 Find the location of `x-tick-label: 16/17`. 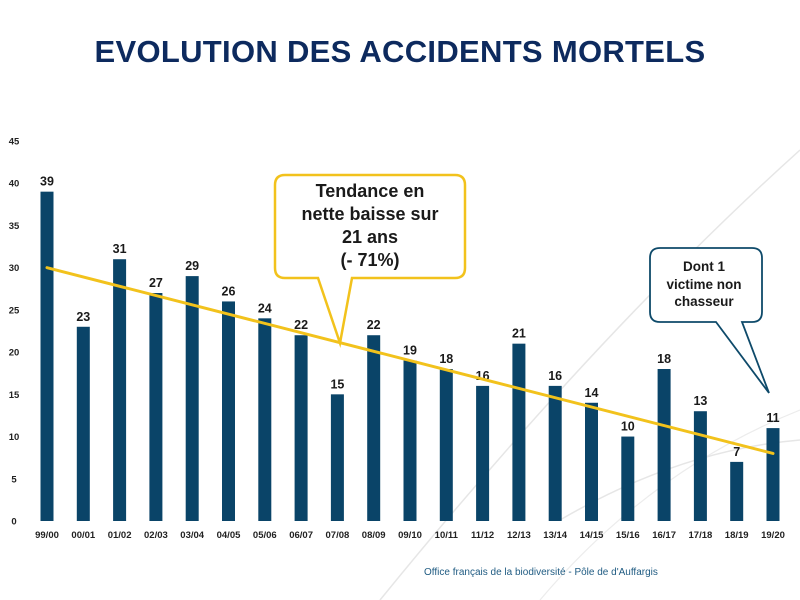

x-tick-label: 16/17 is located at coordinates (664, 535).